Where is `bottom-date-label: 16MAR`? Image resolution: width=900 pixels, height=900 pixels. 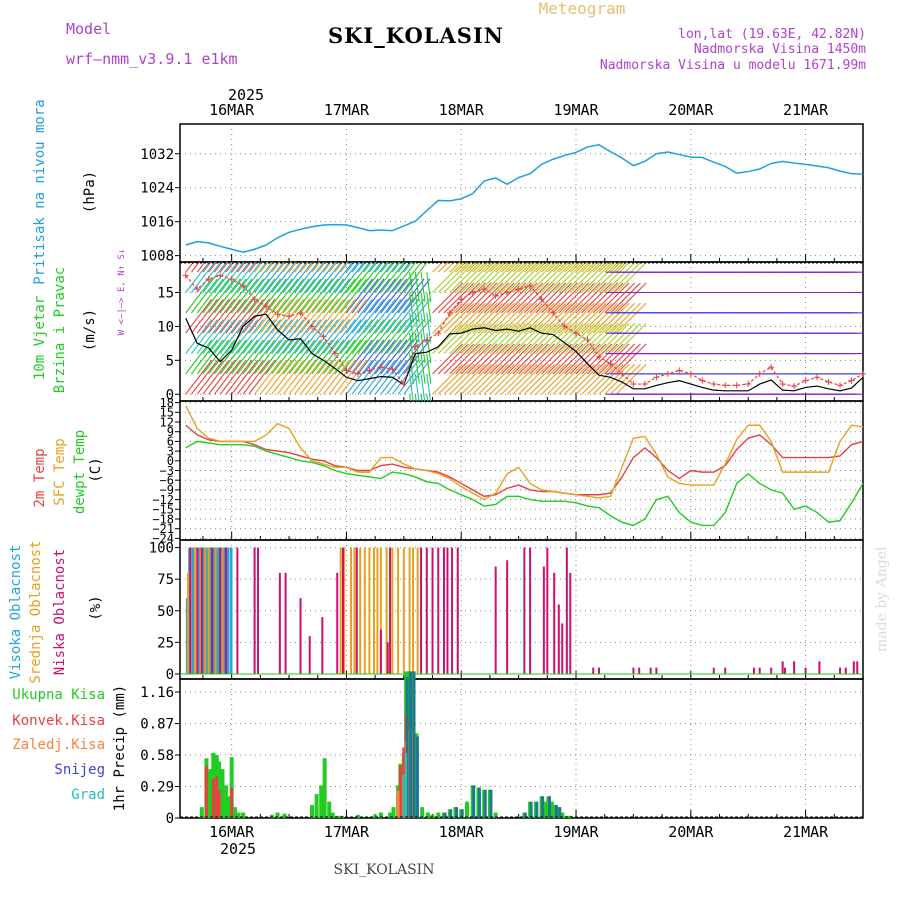
bottom-date-label: 16MAR is located at coordinates (232, 832).